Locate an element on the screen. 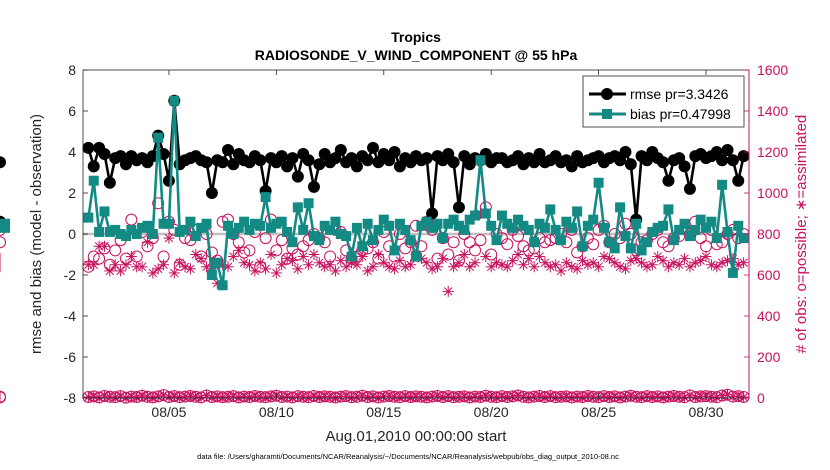  y-left-tick-label: -8 is located at coordinates (70, 398).